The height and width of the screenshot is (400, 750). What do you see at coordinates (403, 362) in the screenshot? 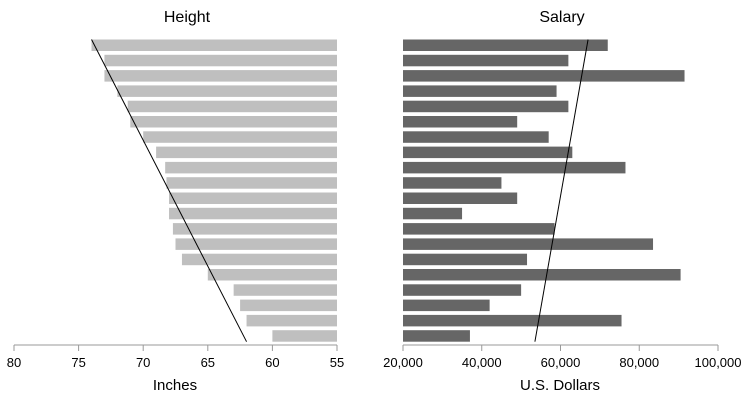
I see `salary-tick-label: 20,000` at bounding box center [403, 362].